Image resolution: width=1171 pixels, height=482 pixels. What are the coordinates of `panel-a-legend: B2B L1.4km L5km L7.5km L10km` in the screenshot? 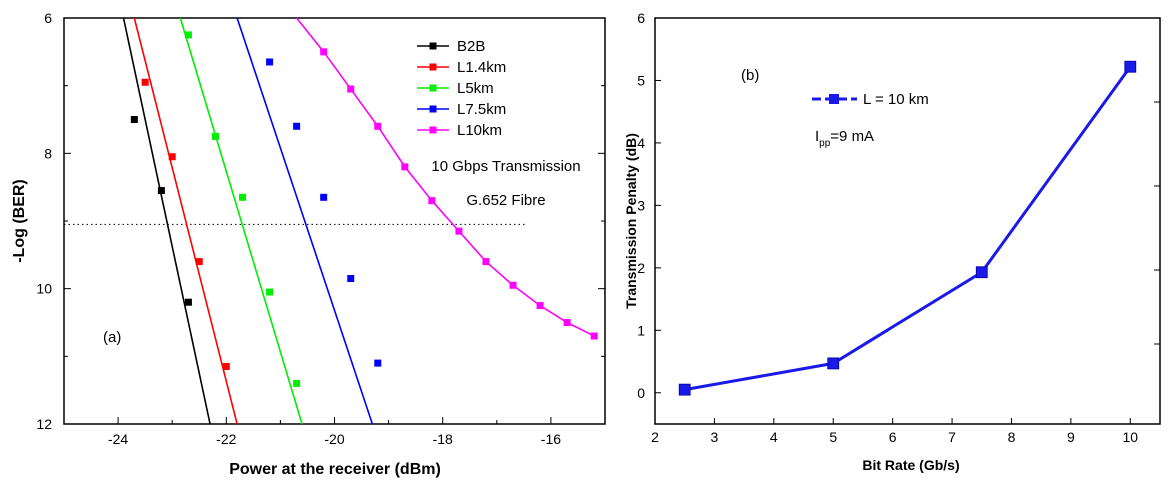 It's located at (461, 88).